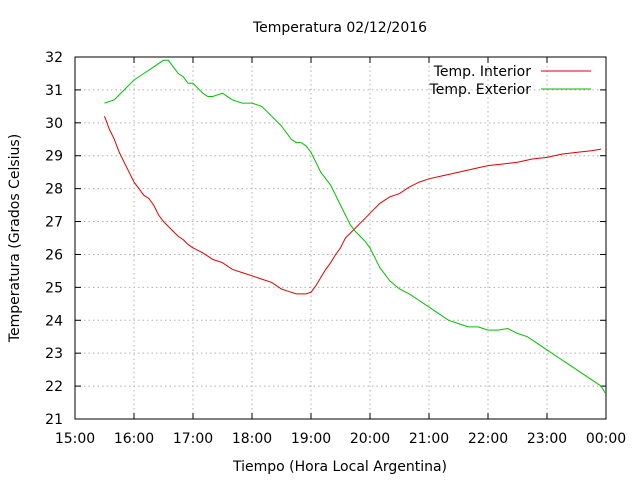  Describe the element at coordinates (193, 439) in the screenshot. I see `x-tick-label: 17:00` at that location.